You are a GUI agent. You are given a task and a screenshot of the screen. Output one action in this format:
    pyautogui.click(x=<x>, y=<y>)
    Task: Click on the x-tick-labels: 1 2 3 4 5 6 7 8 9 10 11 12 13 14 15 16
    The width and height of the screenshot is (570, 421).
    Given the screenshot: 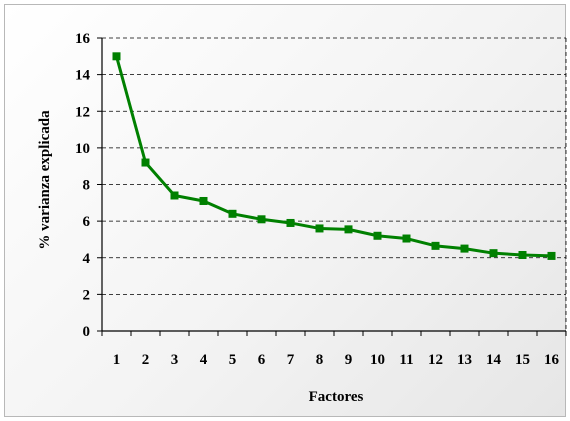 What is the action you would take?
    pyautogui.click(x=336, y=360)
    